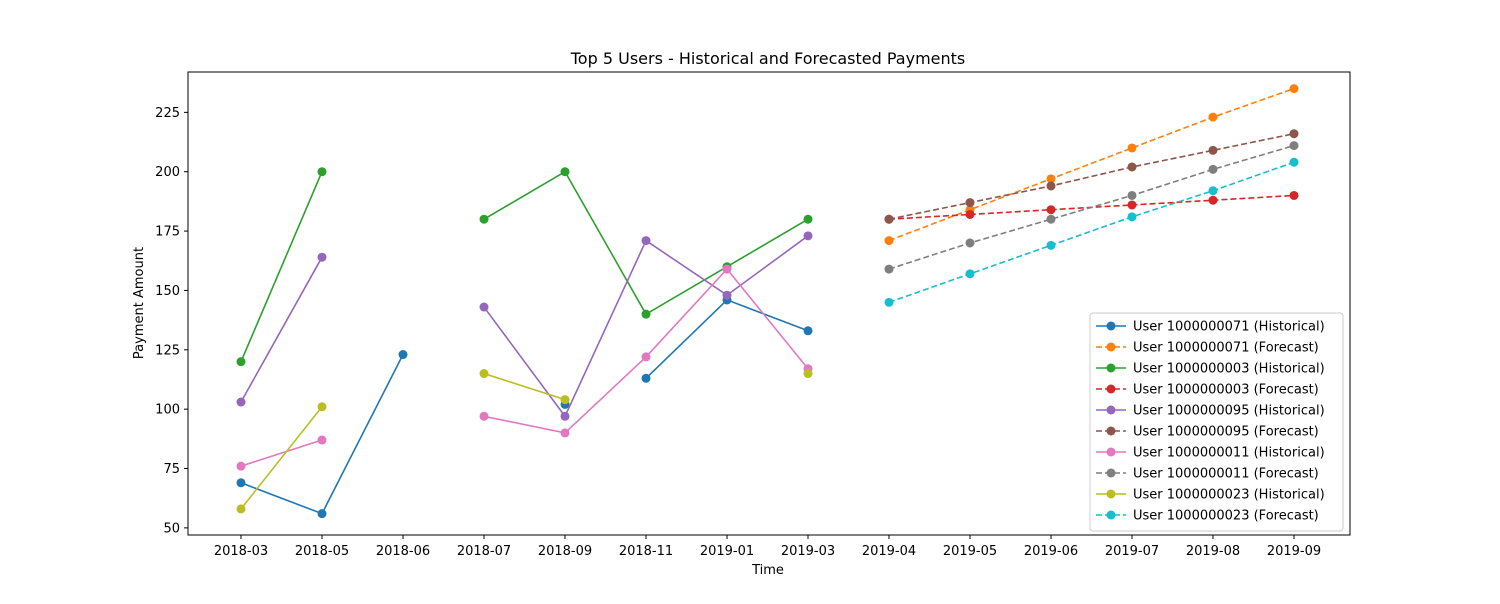 The height and width of the screenshot is (604, 1500). What do you see at coordinates (167, 172) in the screenshot?
I see `y-tick-label: 200` at bounding box center [167, 172].